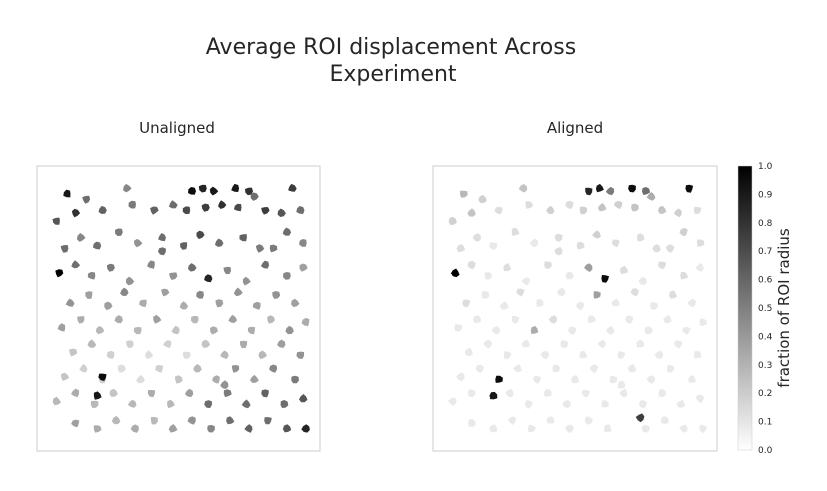 Image resolution: width=827 pixels, height=491 pixels. What do you see at coordinates (765, 337) in the screenshot?
I see `colorbar-tick-label: 0.4` at bounding box center [765, 337].